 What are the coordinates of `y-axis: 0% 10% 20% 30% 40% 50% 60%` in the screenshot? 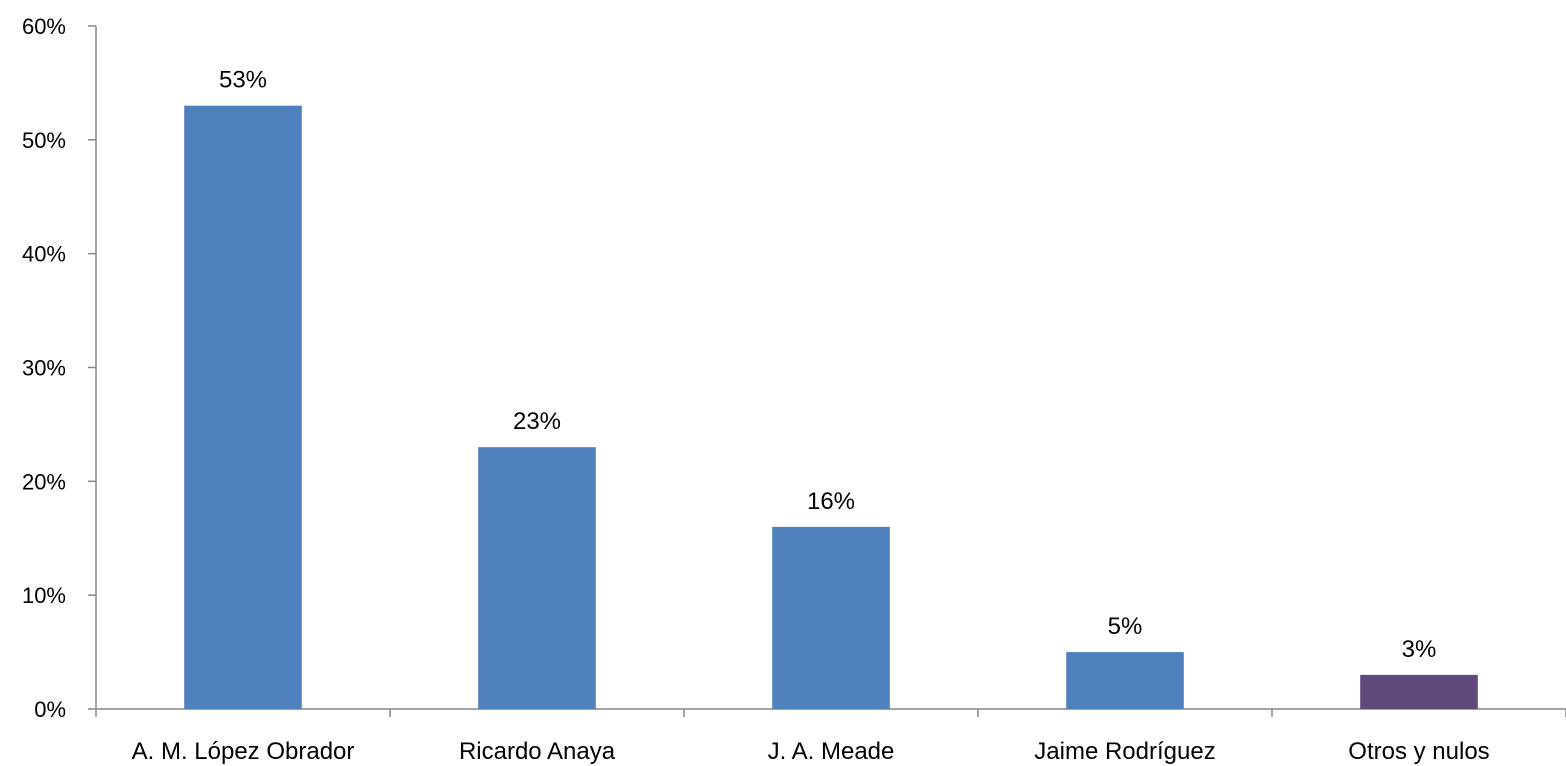 It's located at (59, 368).